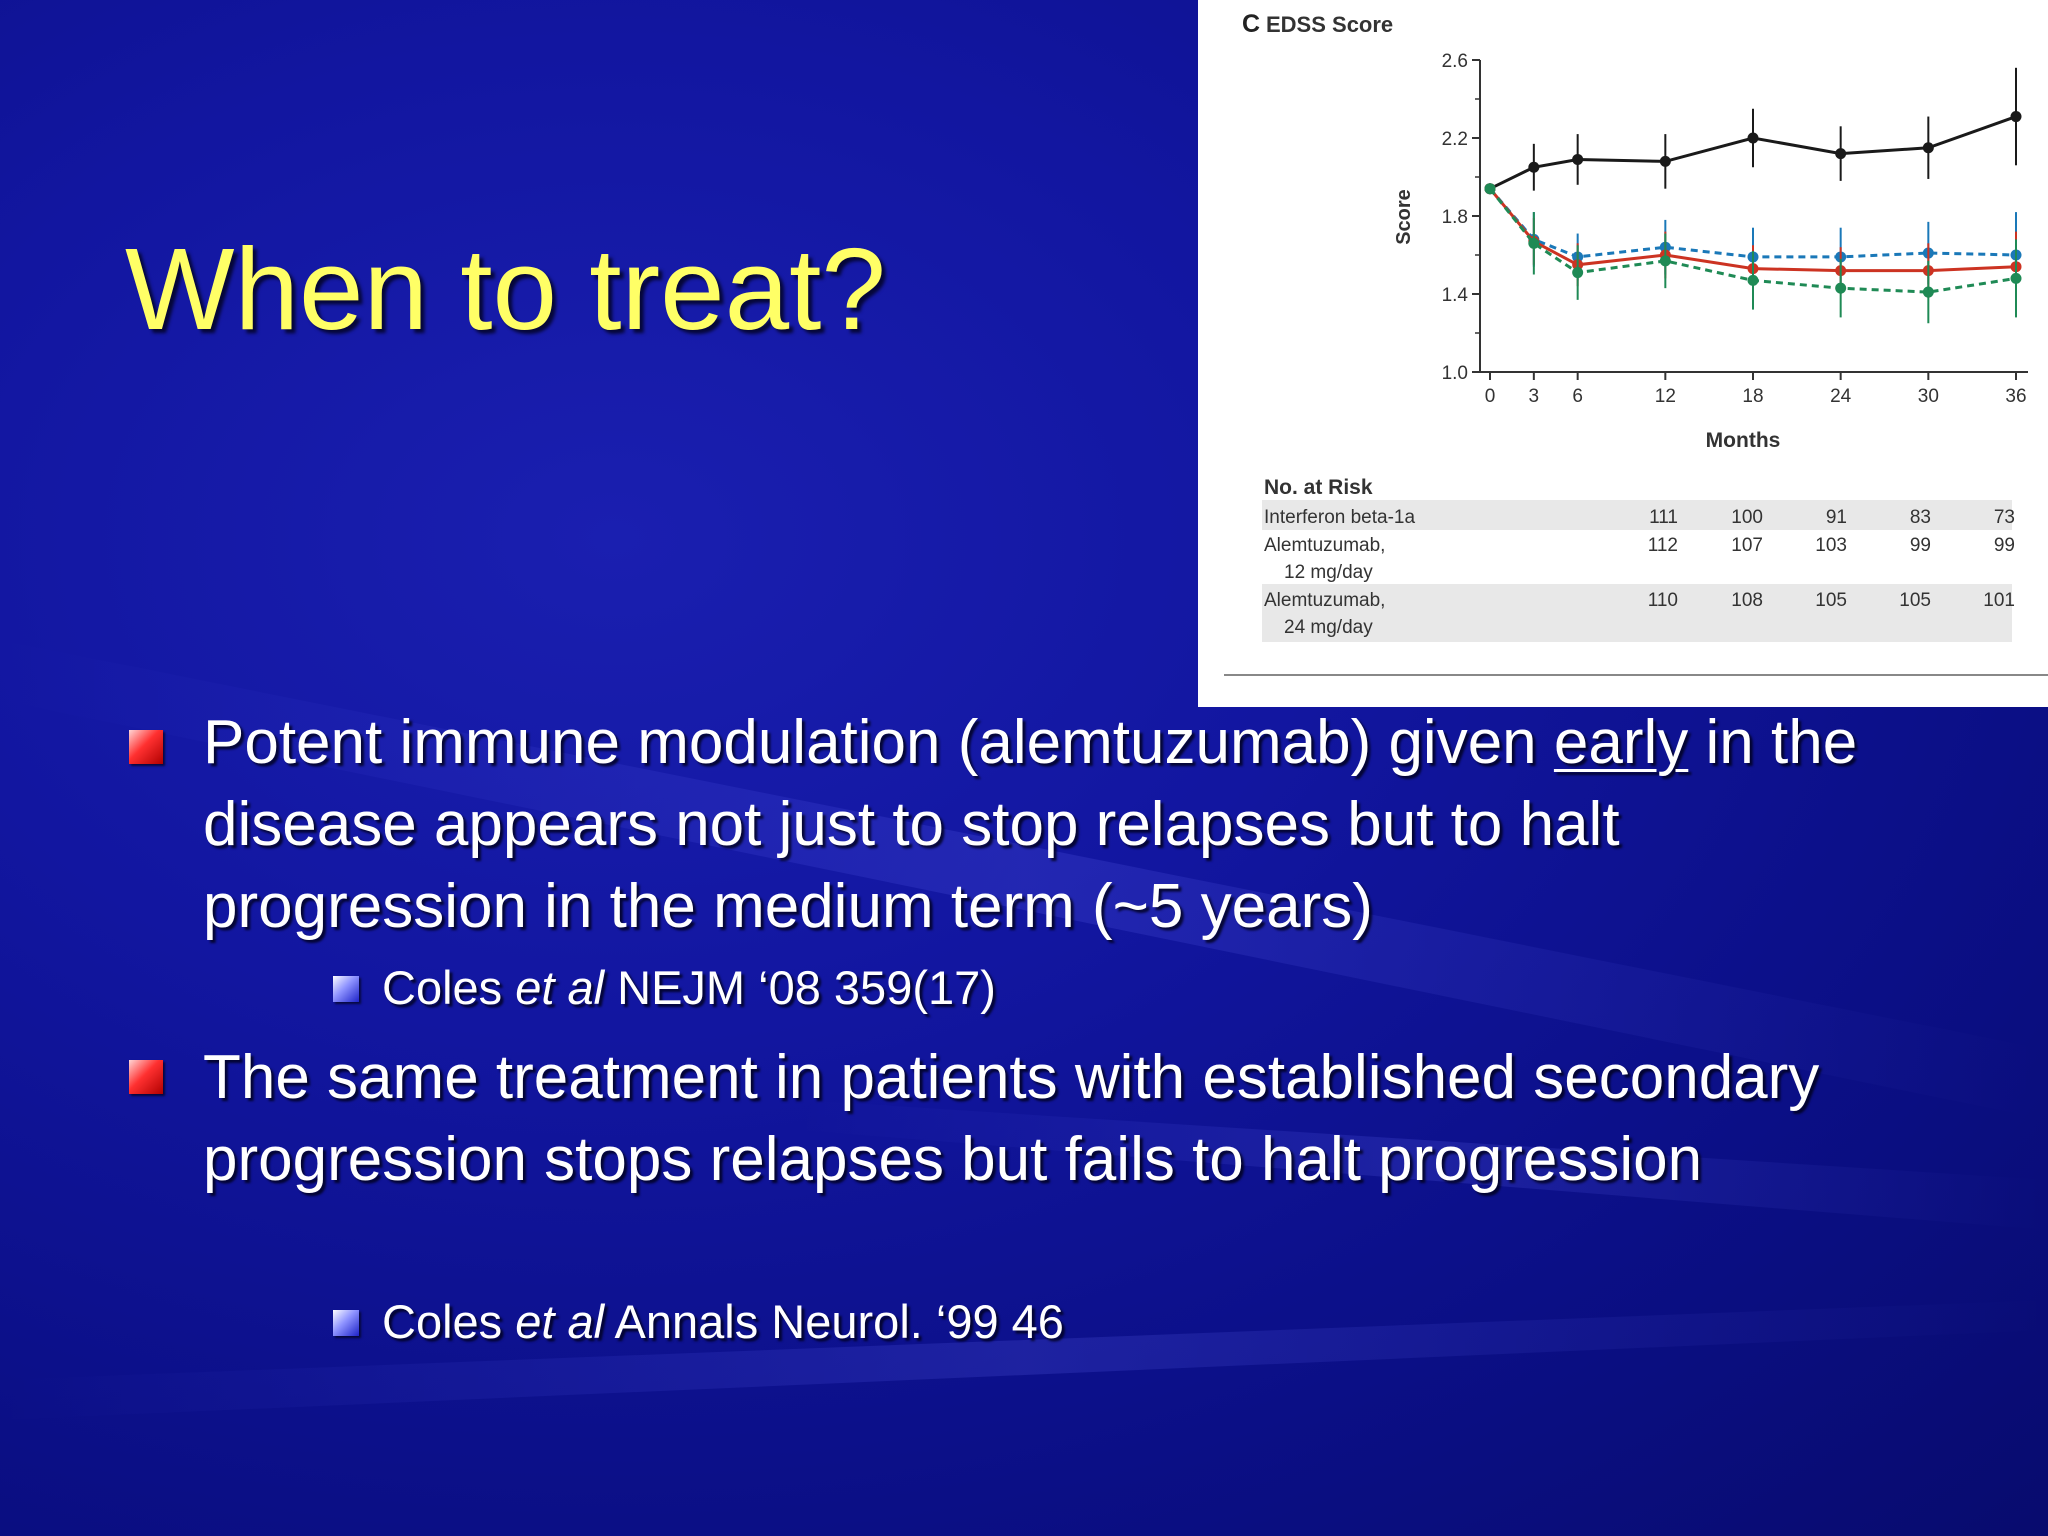 The height and width of the screenshot is (1536, 2048). Describe the element at coordinates (1251, 24) in the screenshot. I see `panel-letter: C` at that location.